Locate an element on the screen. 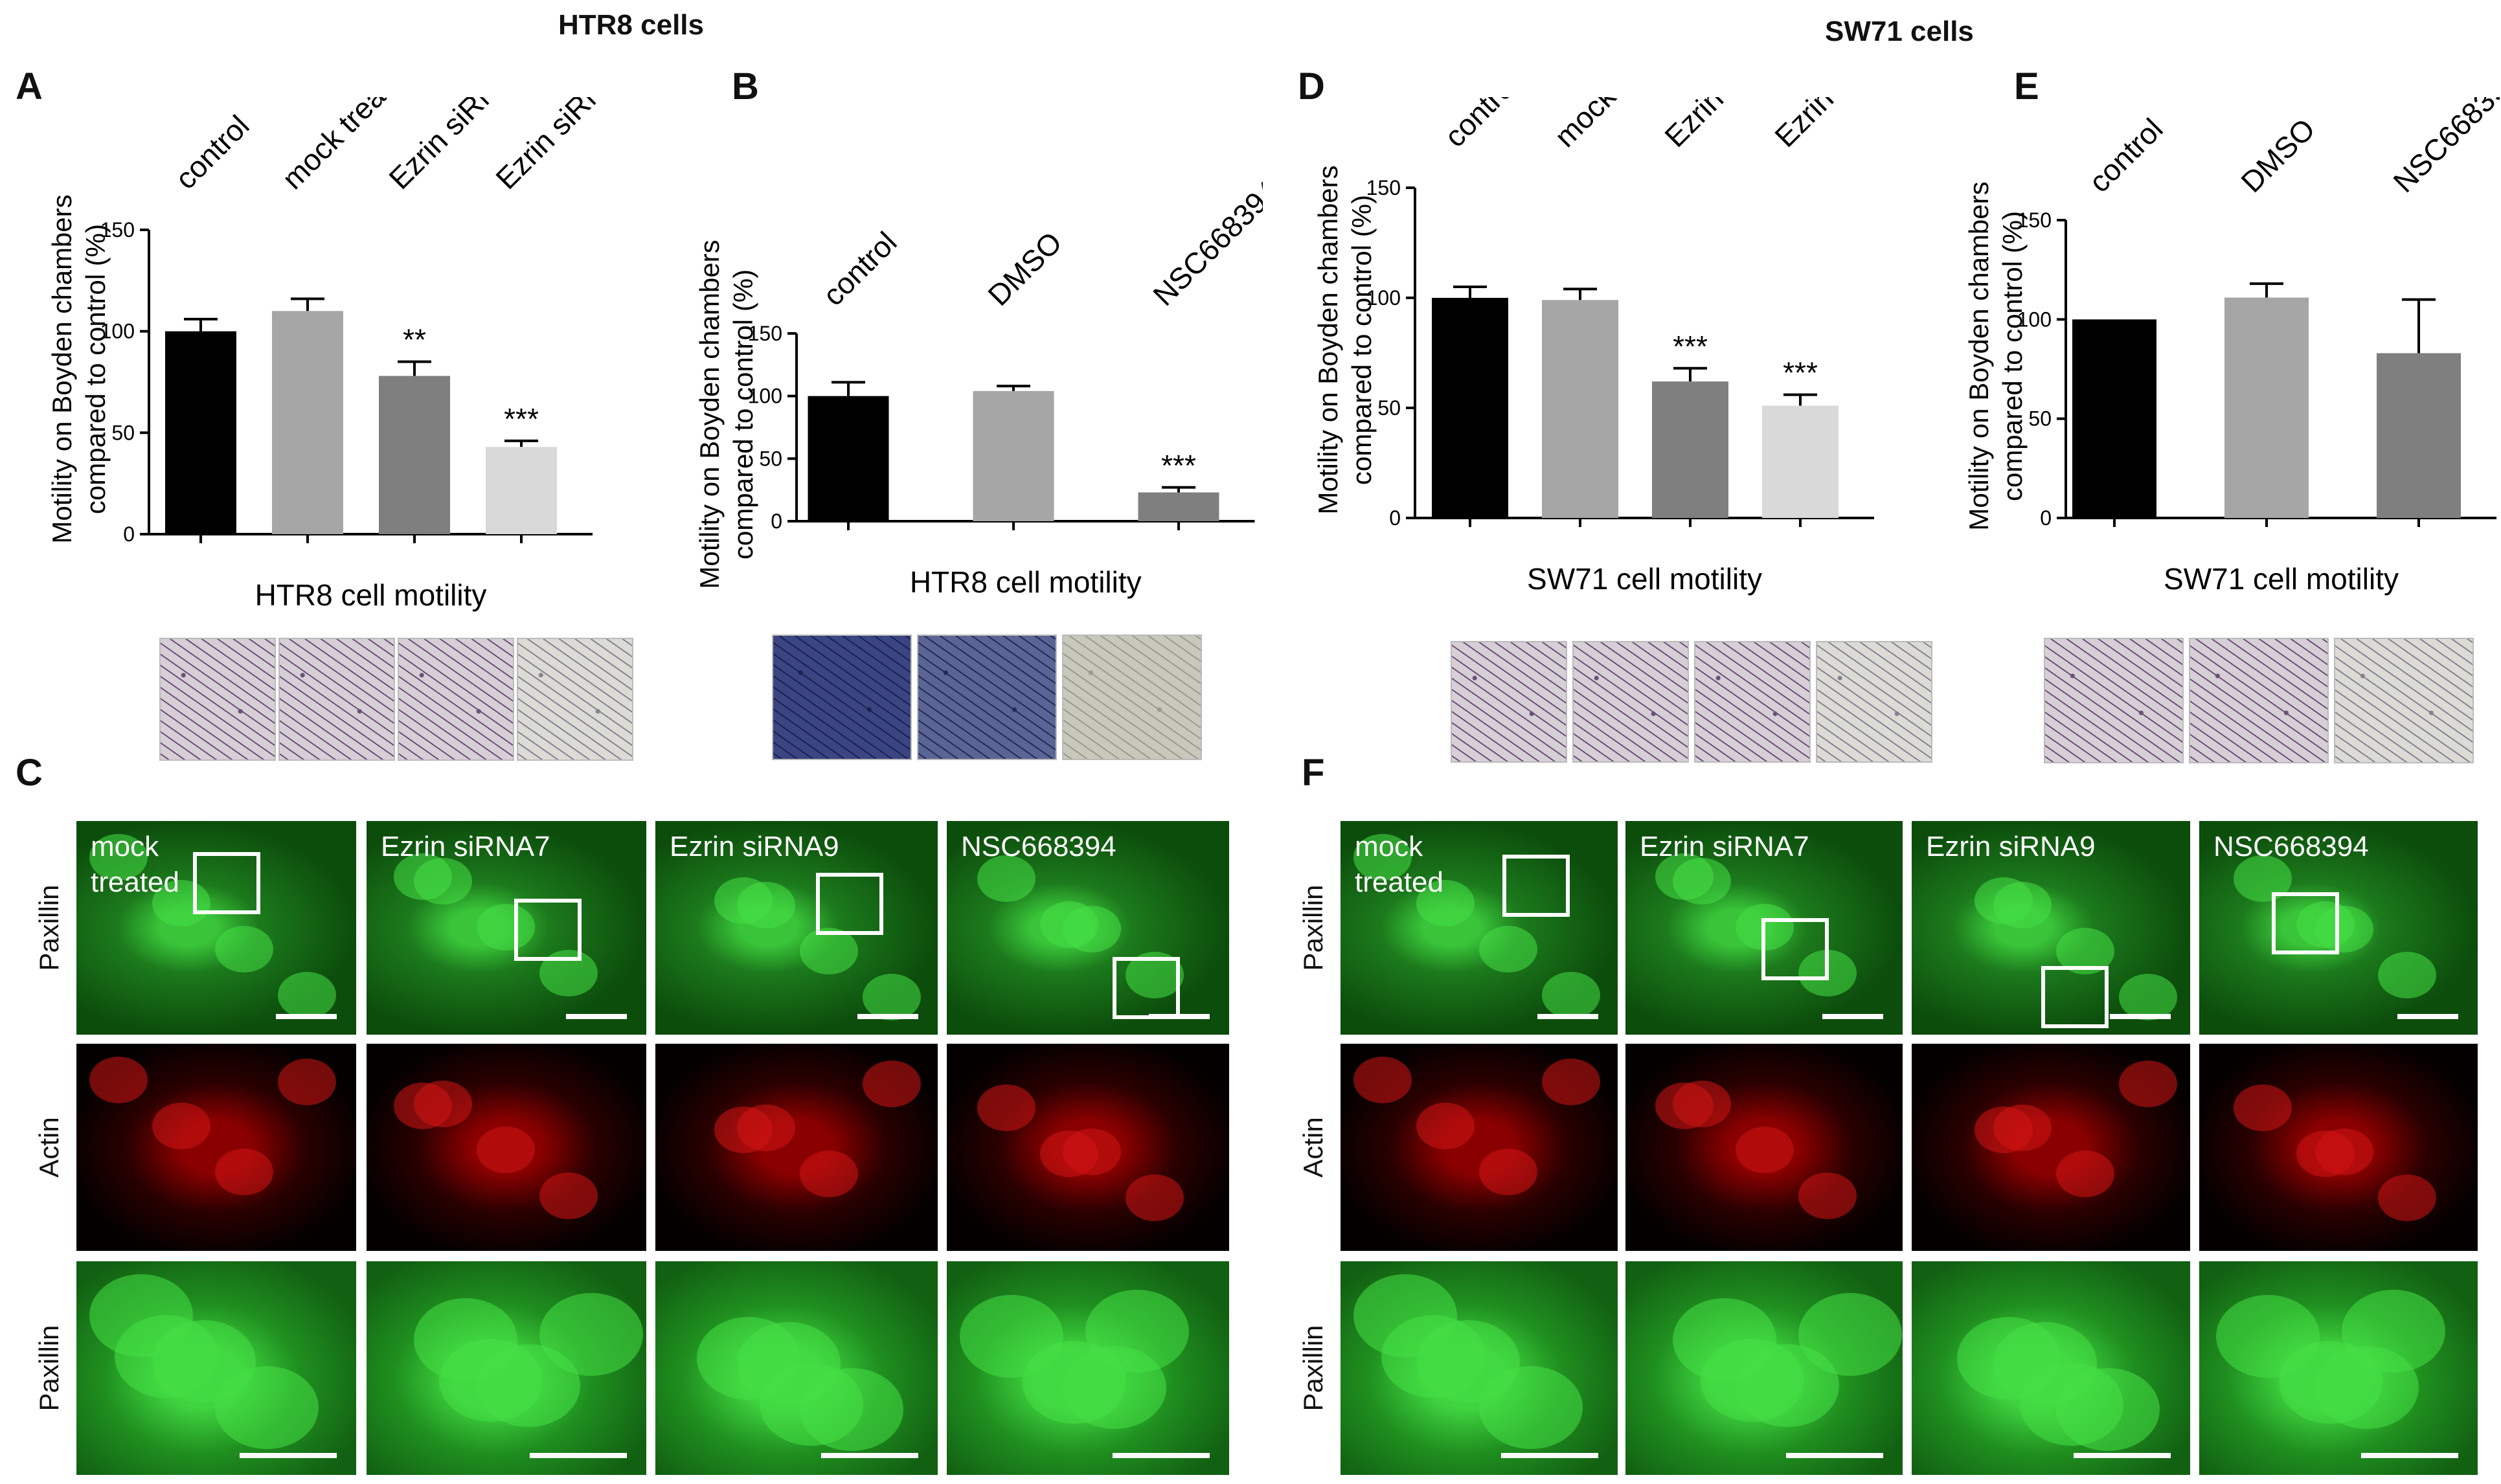 This screenshot has width=2501, height=1484. panel-letter-c: C is located at coordinates (30, 773).